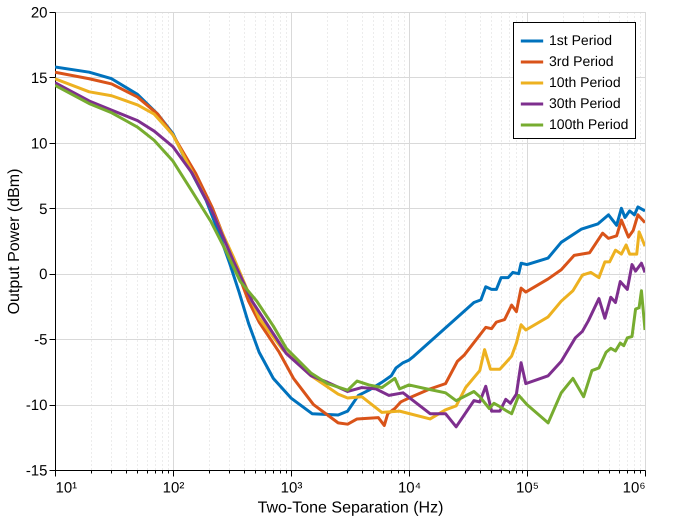  What do you see at coordinates (410, 488) in the screenshot?
I see `x-tick-label: 10⁴` at bounding box center [410, 488].